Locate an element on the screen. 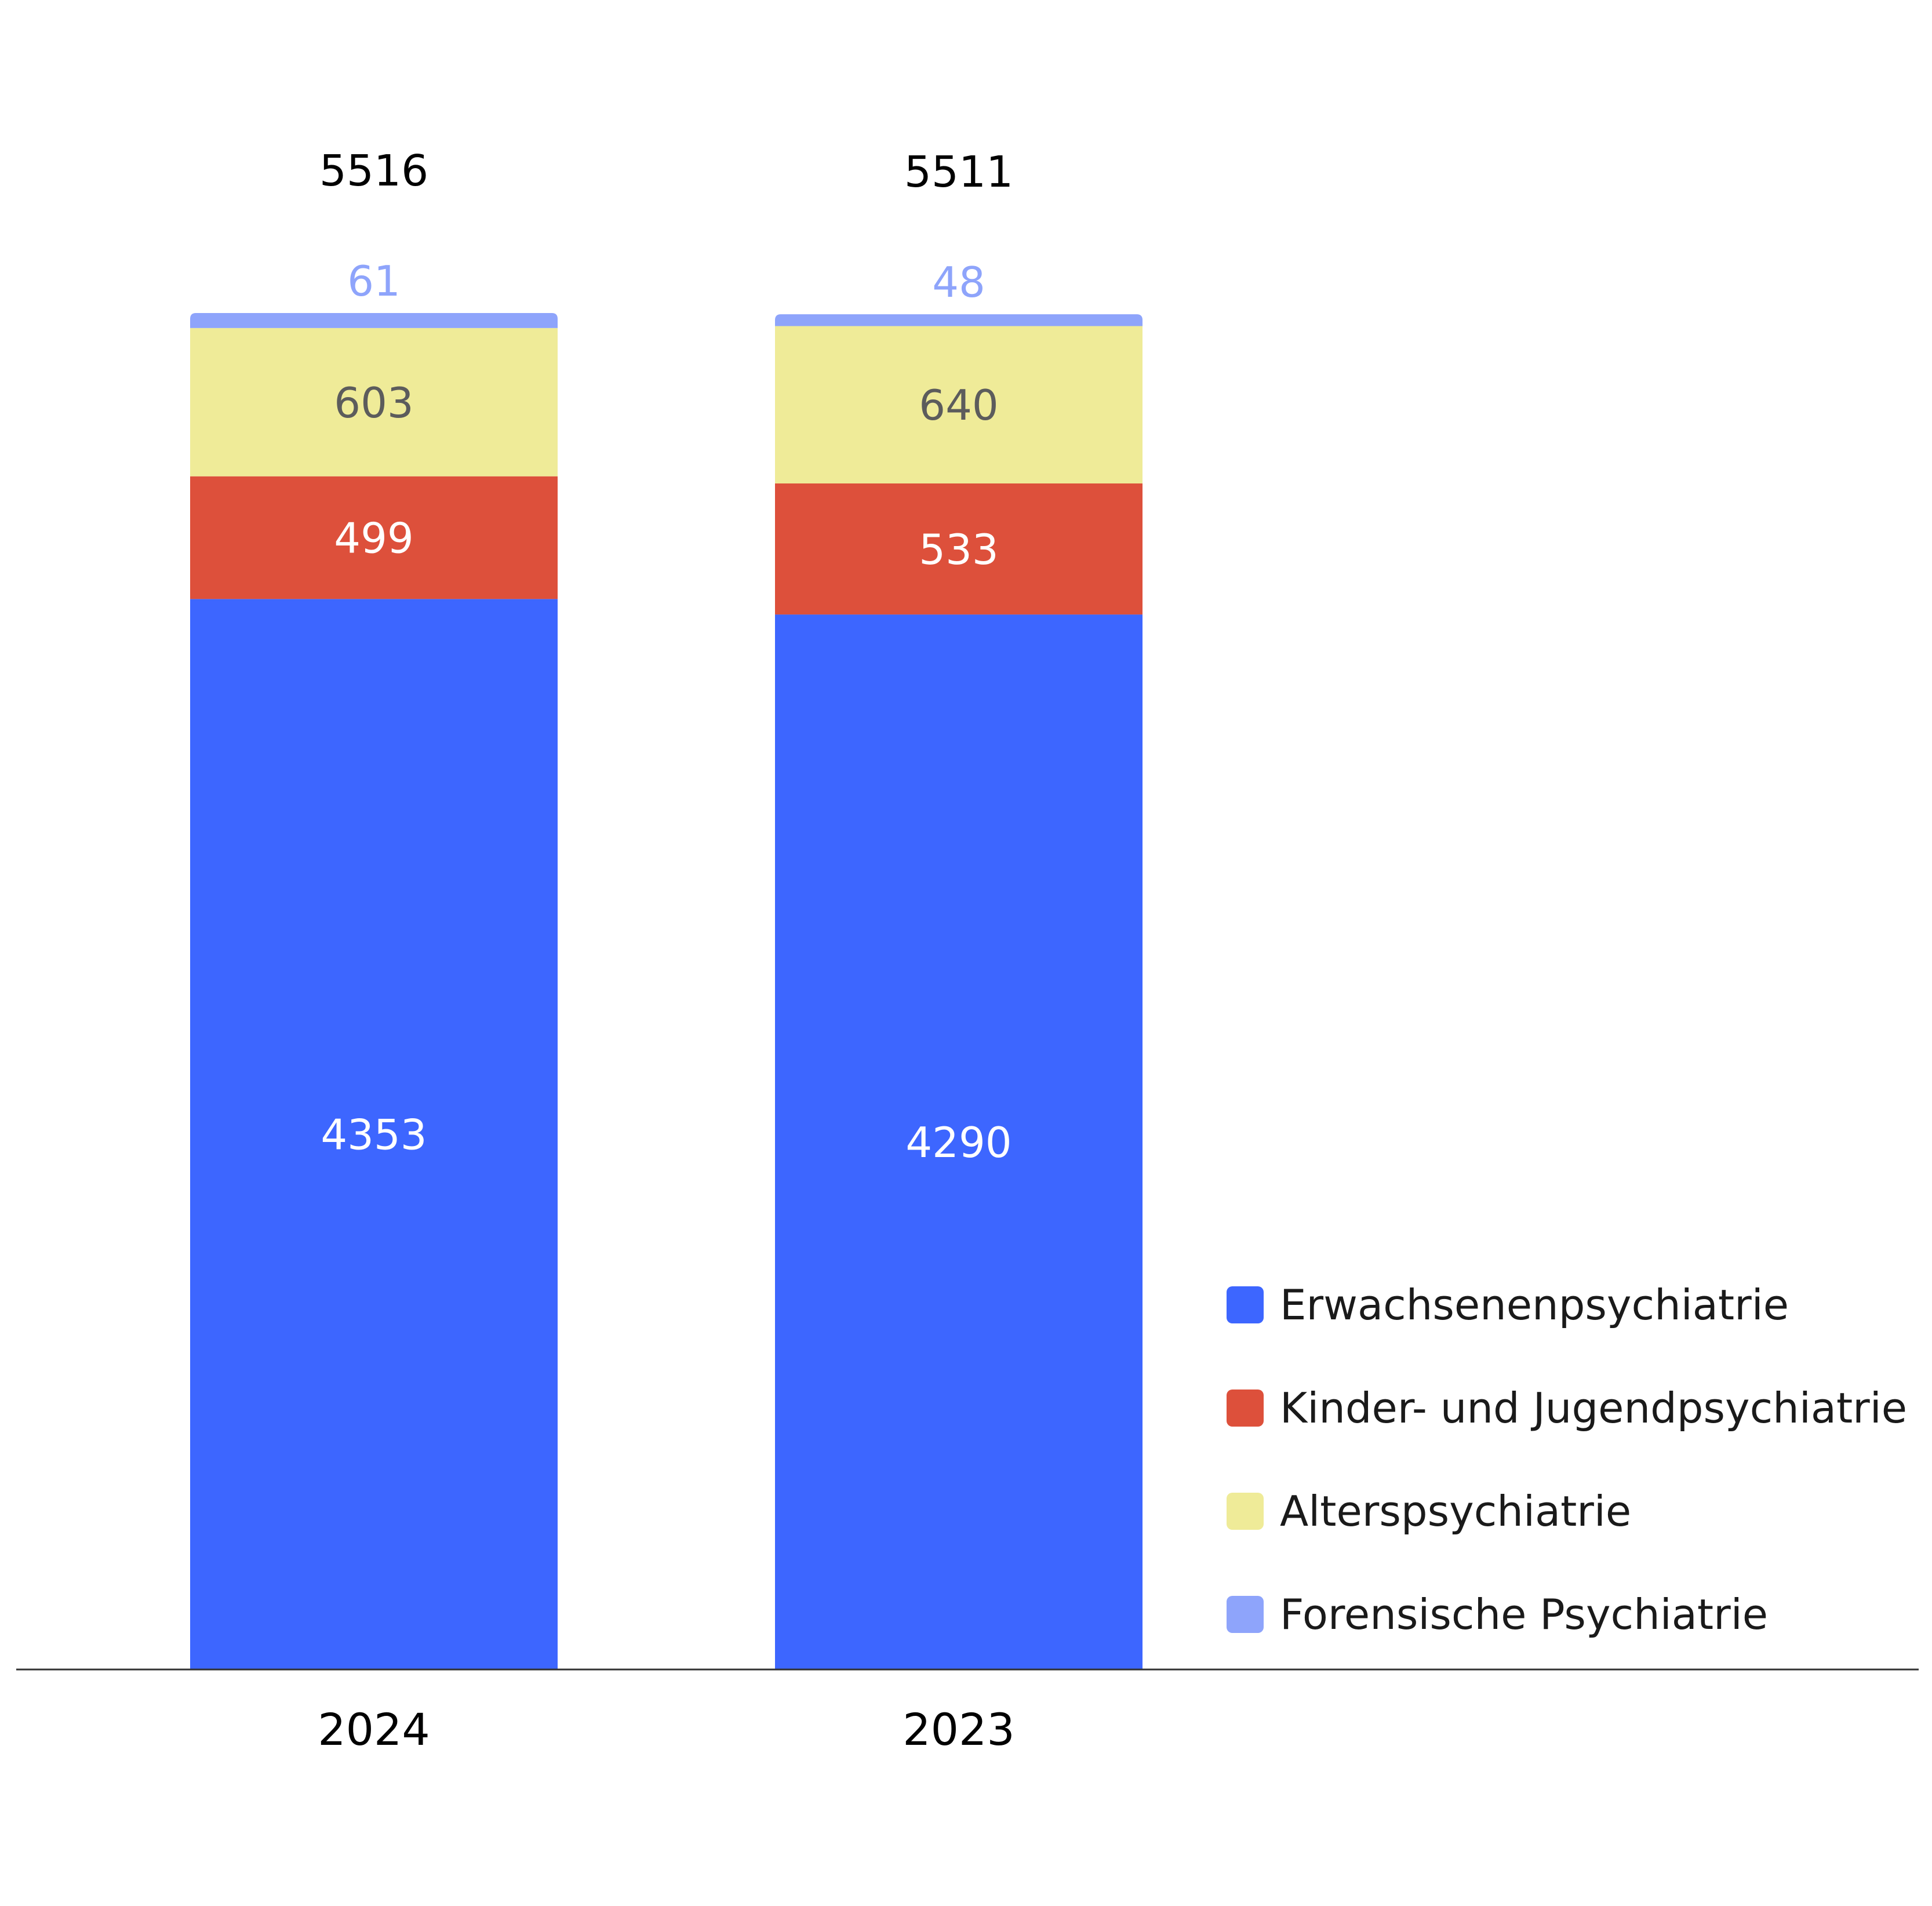  total-label-2024: 5516 is located at coordinates (374, 171).